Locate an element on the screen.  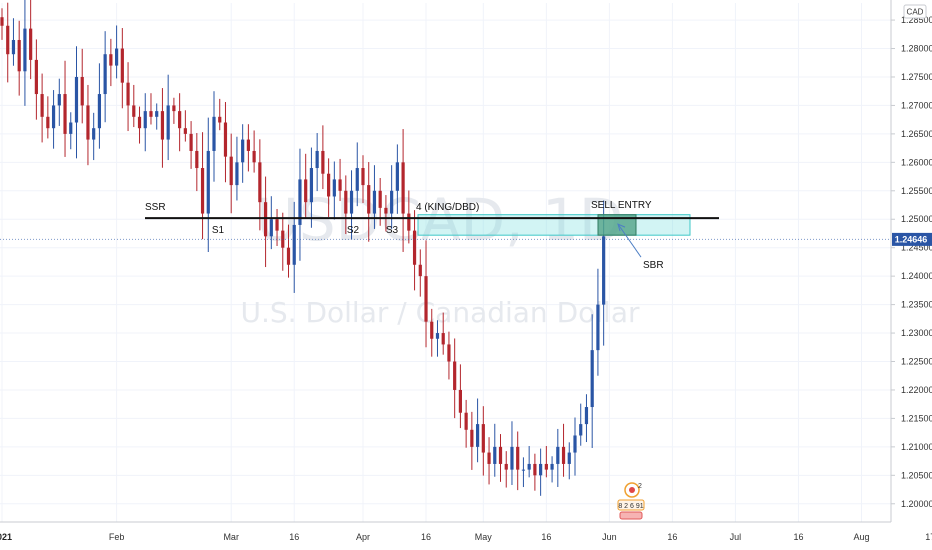
news-badge: 2 8 2 6 91 is located at coordinates (631, 501).